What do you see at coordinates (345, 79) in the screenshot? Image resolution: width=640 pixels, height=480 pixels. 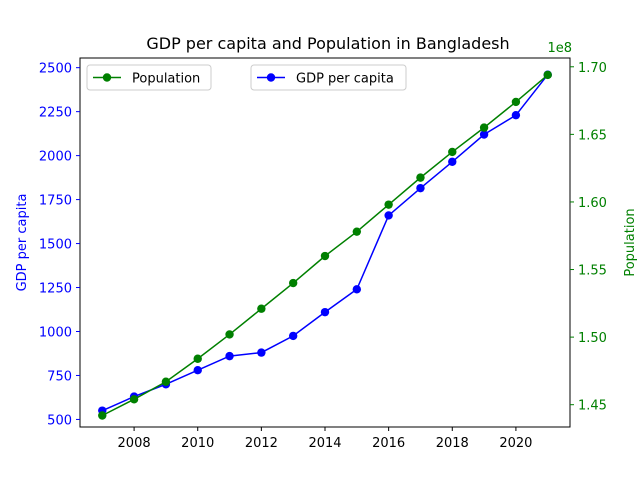 I see `legend-label: GDP per capita` at bounding box center [345, 79].